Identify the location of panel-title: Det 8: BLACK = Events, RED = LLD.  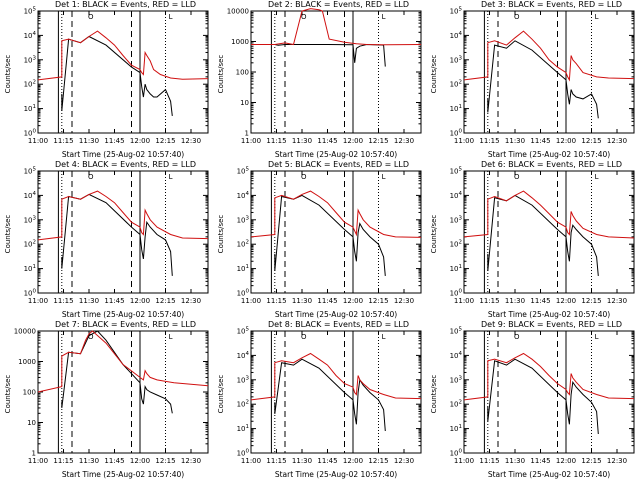
(338, 324).